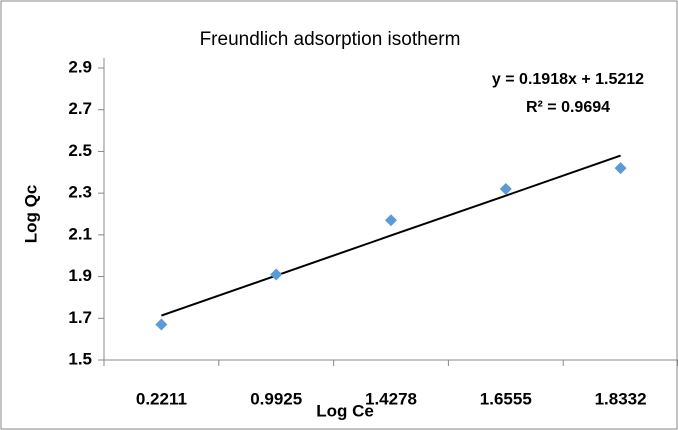 This screenshot has width=678, height=430. What do you see at coordinates (80, 192) in the screenshot?
I see `y-tick-label: 2.3` at bounding box center [80, 192].